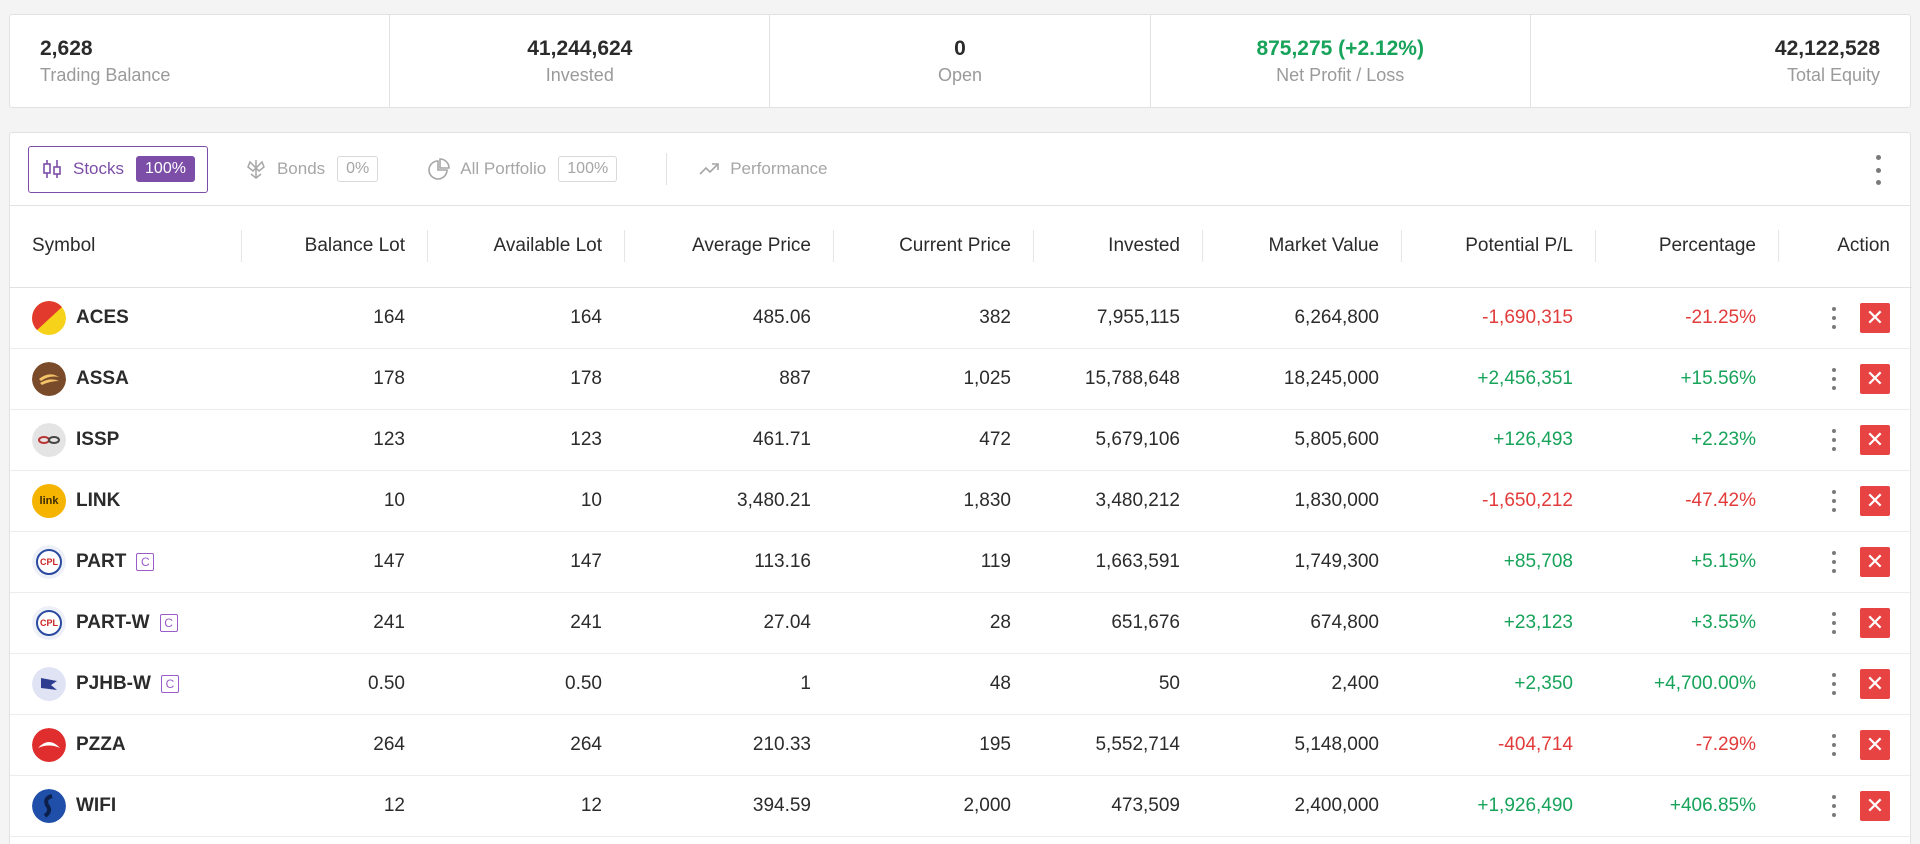 The height and width of the screenshot is (844, 1920). What do you see at coordinates (113, 622) in the screenshot?
I see `ticker-symbol: PART-W` at bounding box center [113, 622].